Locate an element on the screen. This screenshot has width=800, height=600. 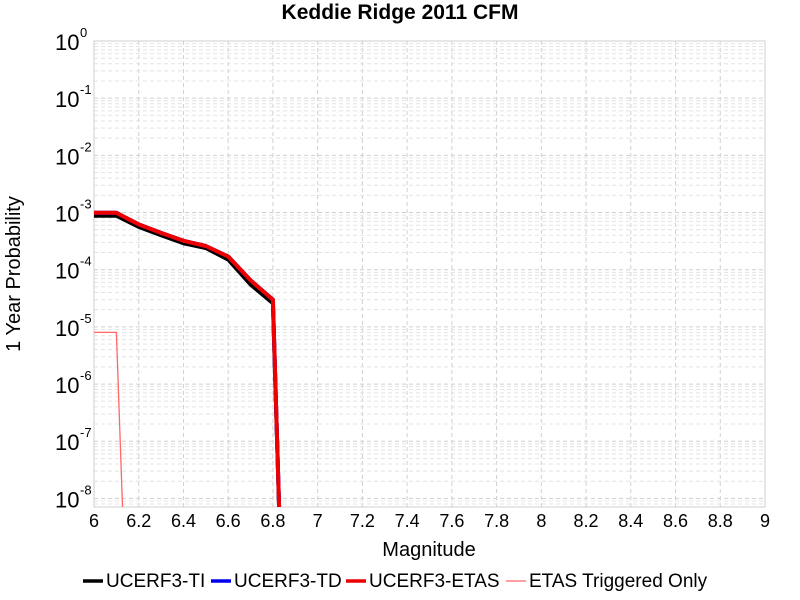
y-tick-exponent: -5 is located at coordinates (86, 318).